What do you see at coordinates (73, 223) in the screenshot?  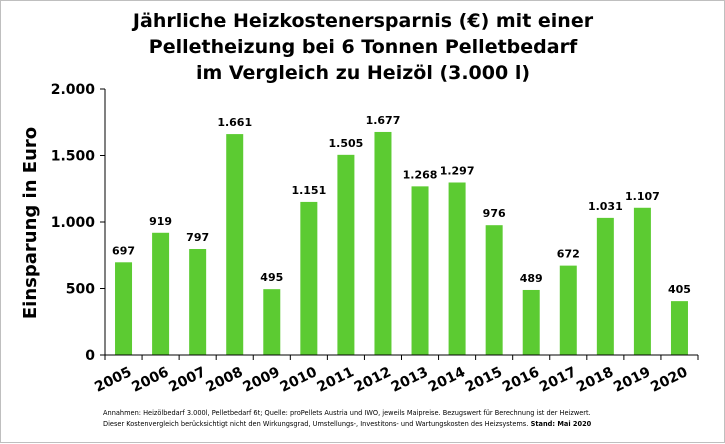 I see `y-tick-label: 1.000` at bounding box center [73, 223].